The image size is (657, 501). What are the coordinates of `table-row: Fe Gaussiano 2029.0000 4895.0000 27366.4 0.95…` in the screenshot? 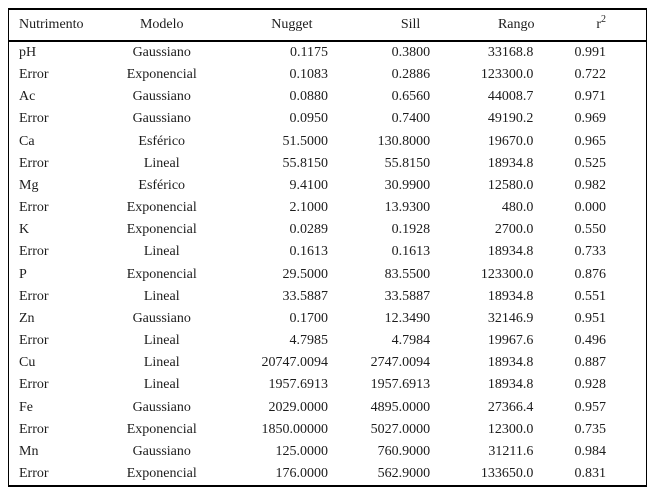 It's located at (328, 408).